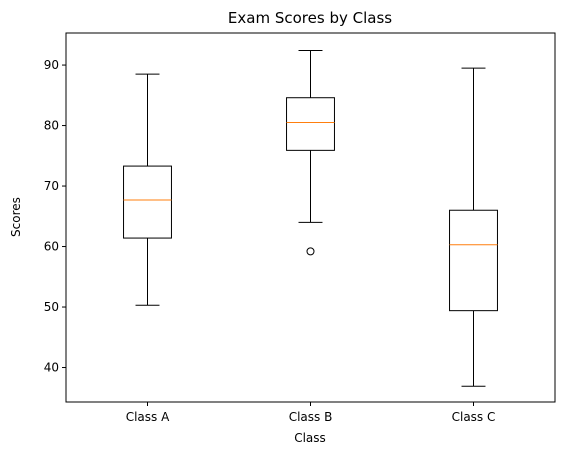 Image resolution: width=562 pixels, height=455 pixels. Describe the element at coordinates (148, 417) in the screenshot. I see `x-tick-label: Class A` at that location.